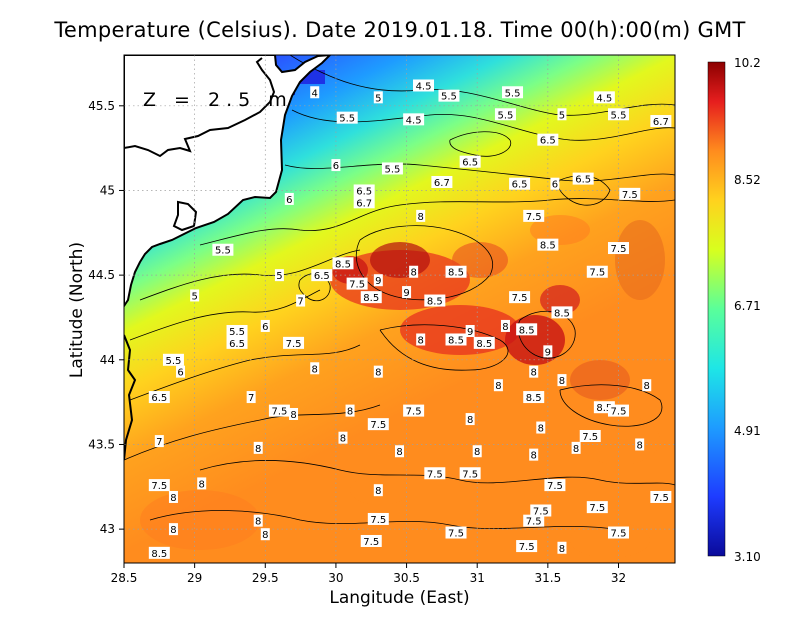 This screenshot has width=800, height=618. I want to click on colorbar-label: 4.91, so click(747, 431).